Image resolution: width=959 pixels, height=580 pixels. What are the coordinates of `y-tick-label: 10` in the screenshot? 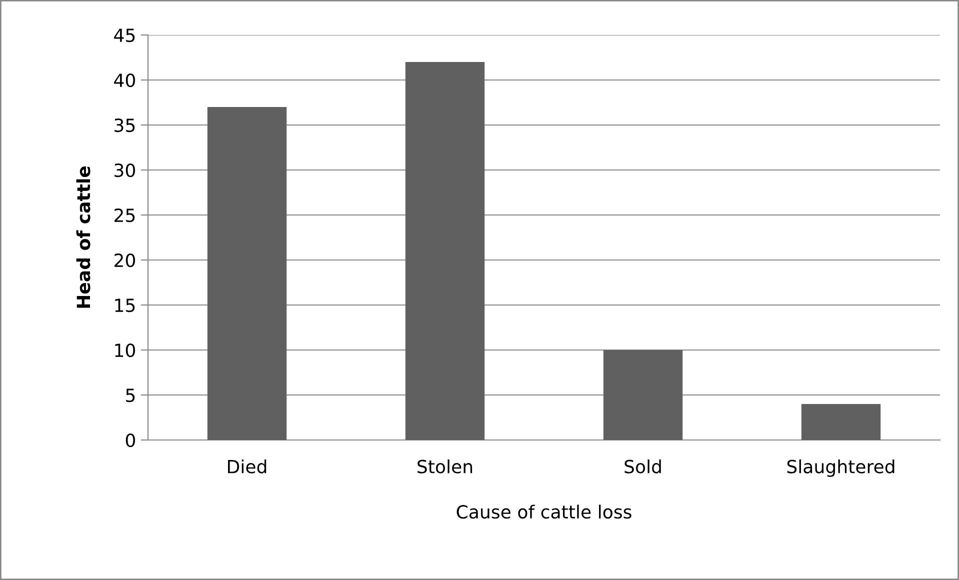 It's located at (125, 350).